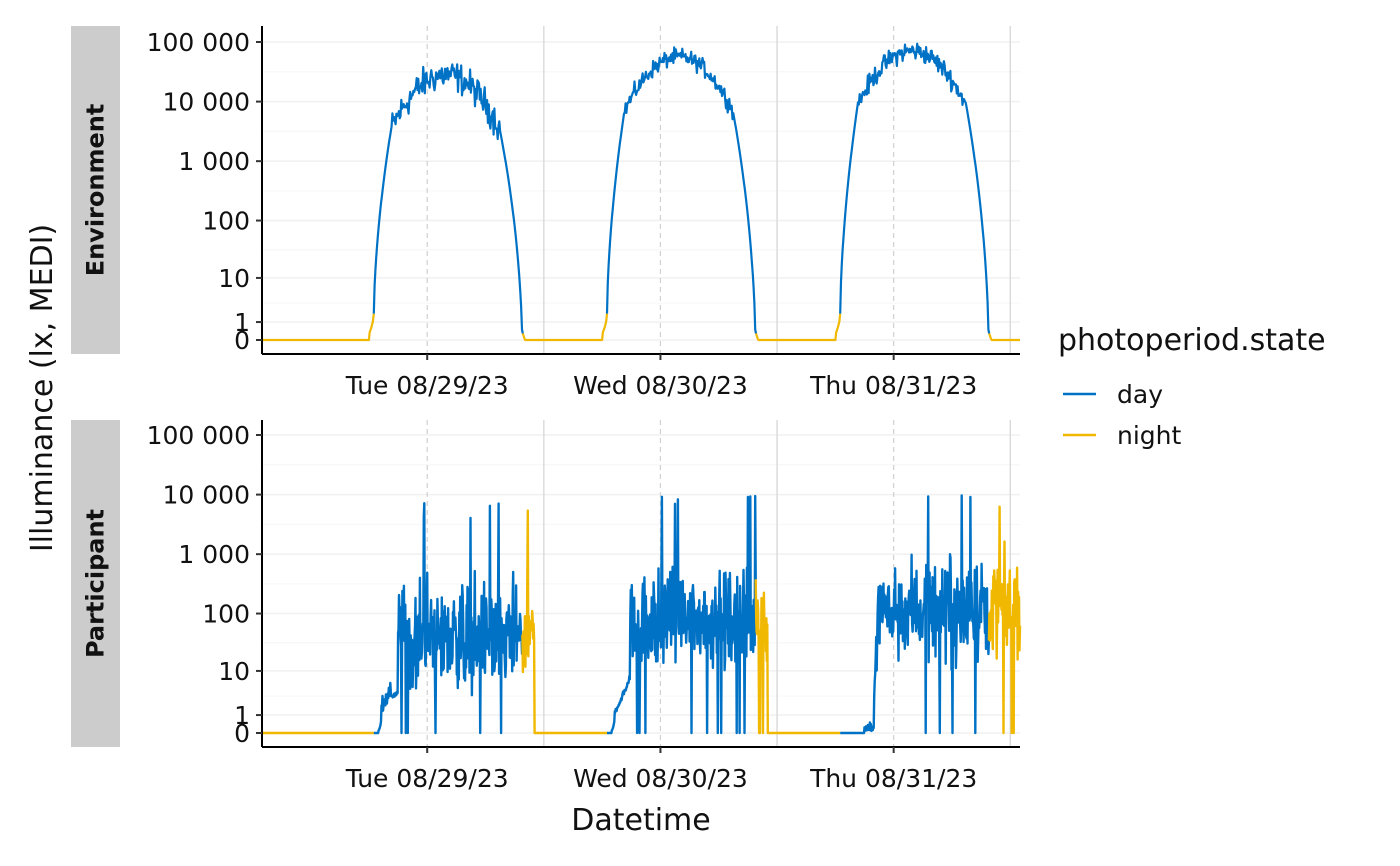  I want to click on x-tick-label-environment-2: Thu 08/31/23, so click(893, 385).